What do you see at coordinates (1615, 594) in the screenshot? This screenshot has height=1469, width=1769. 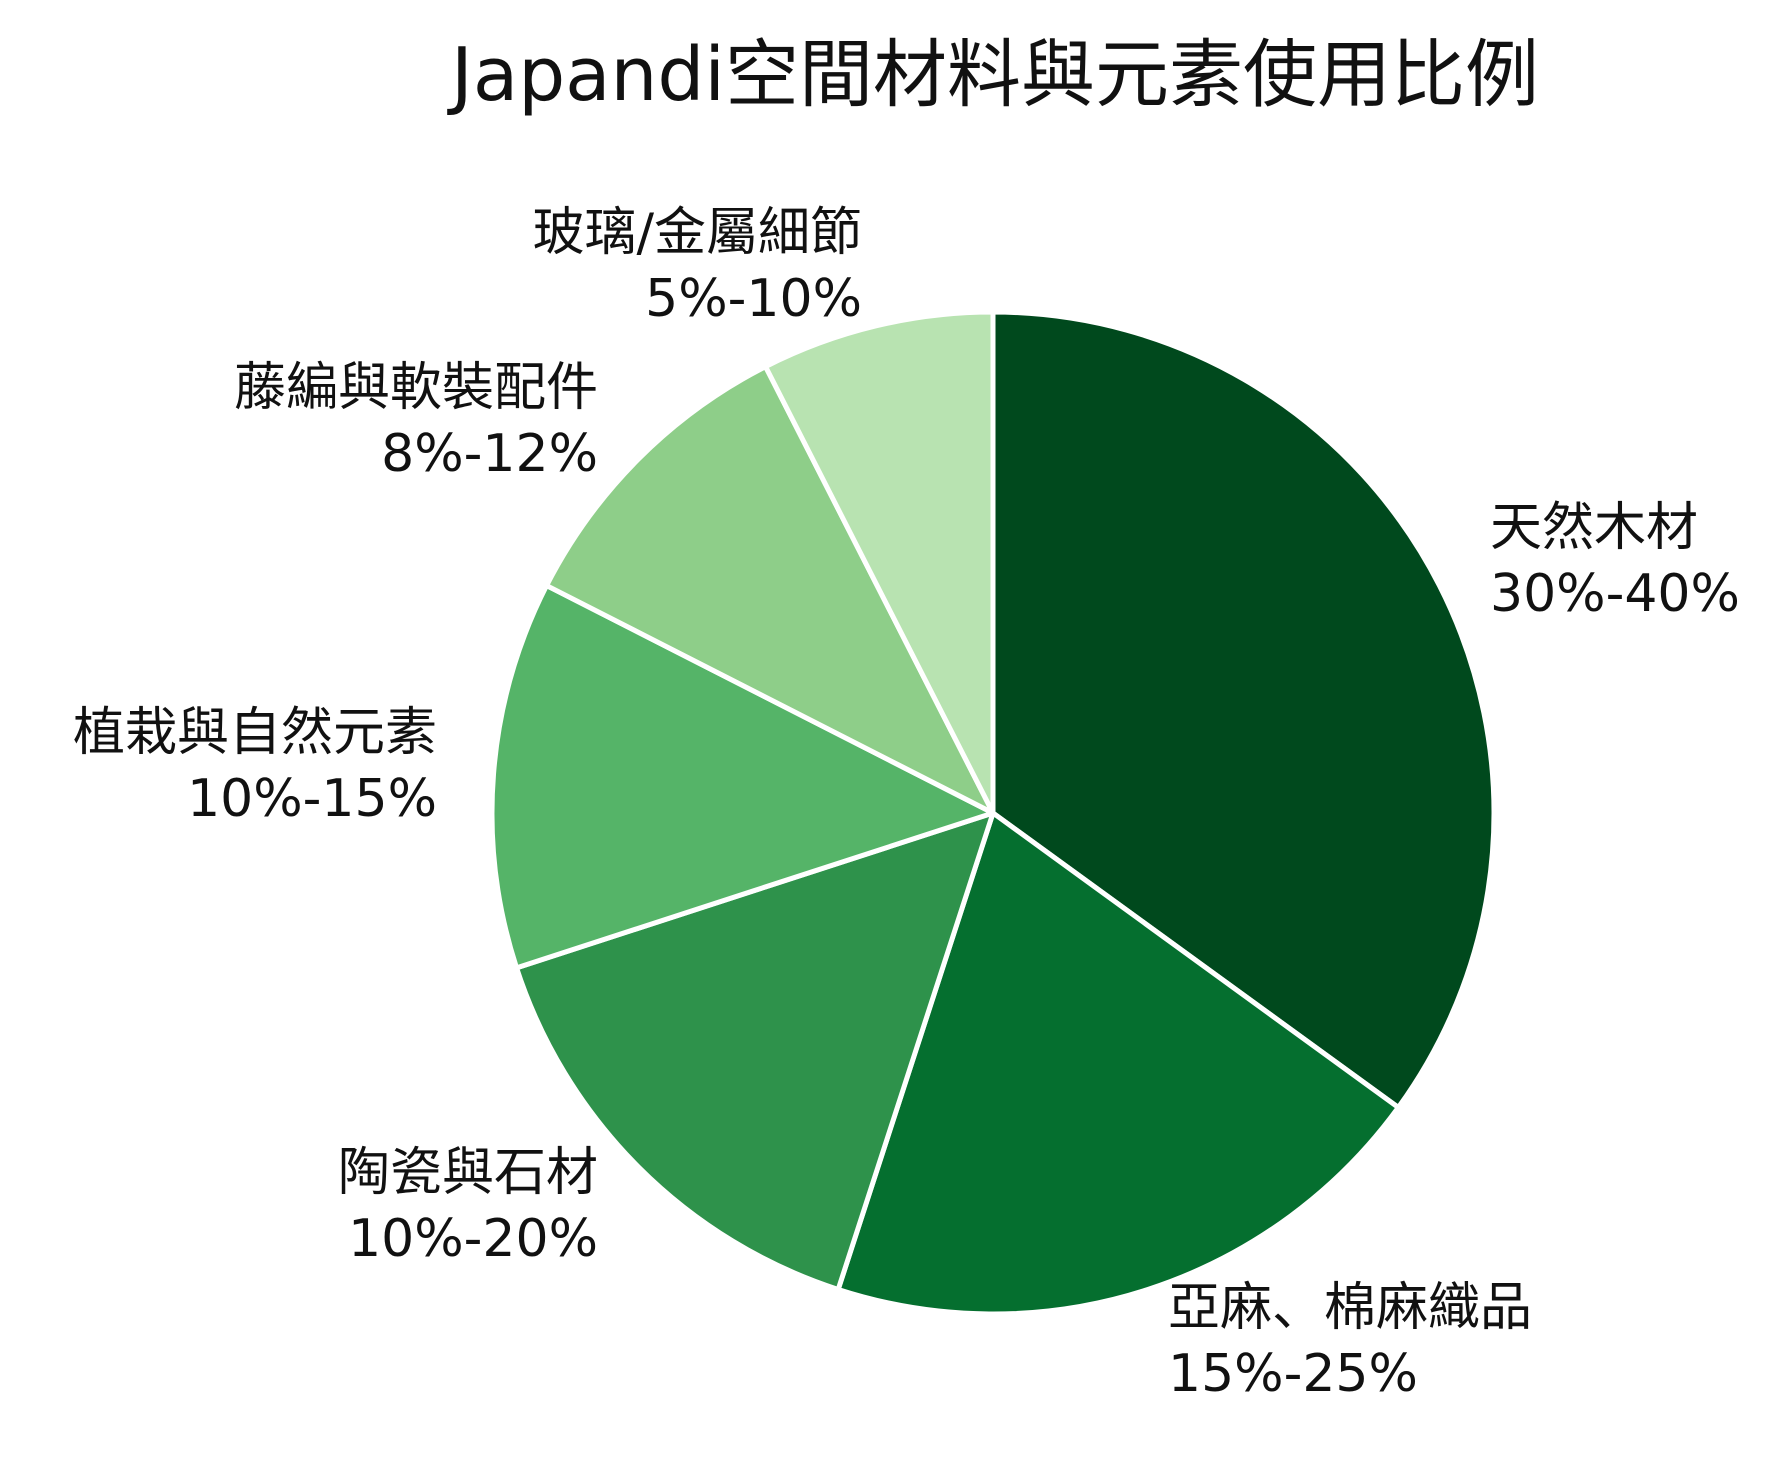 I see `slice-range-label: 30%-40%` at bounding box center [1615, 594].